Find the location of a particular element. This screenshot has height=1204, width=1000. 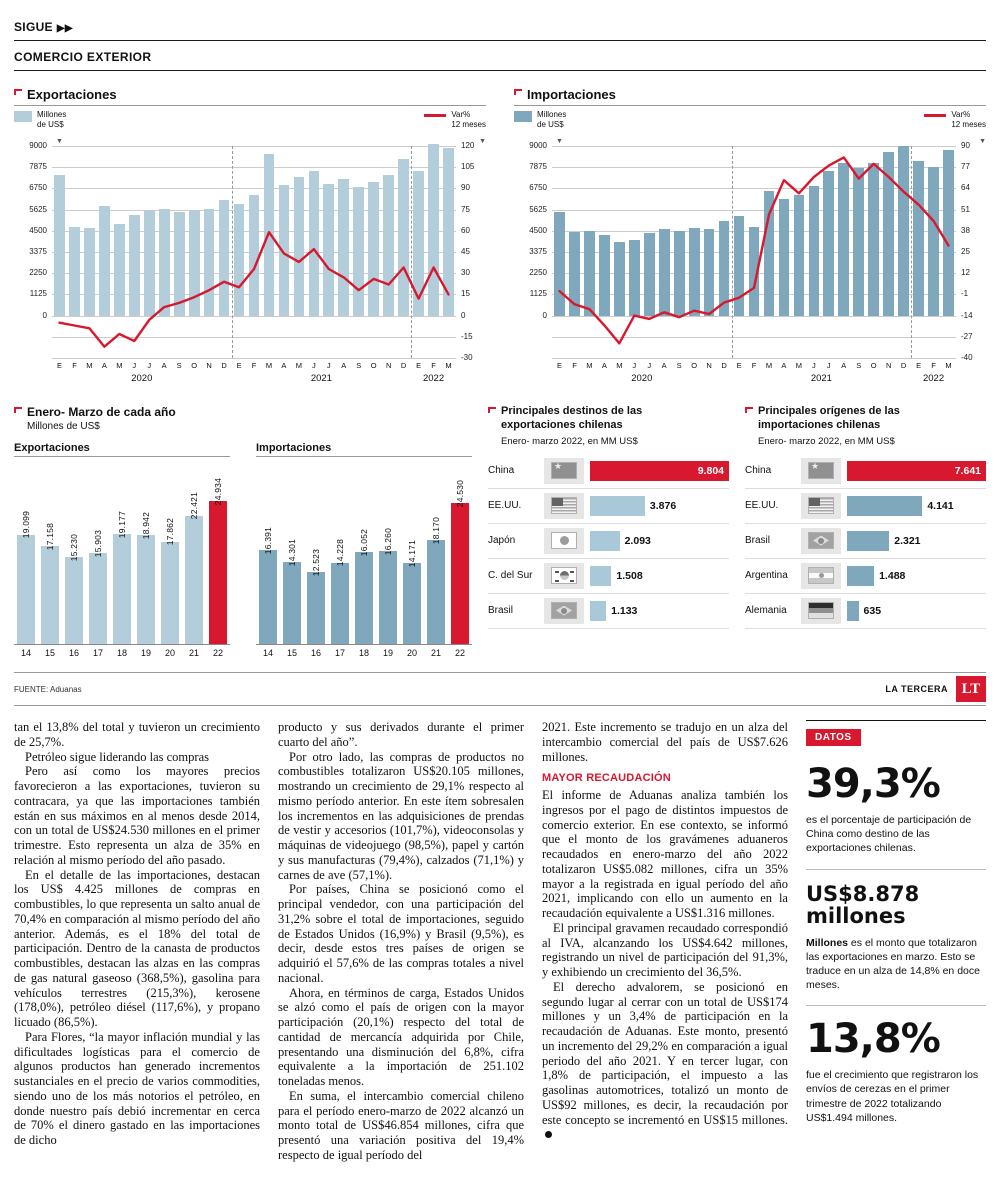

country-label: Alemania is located at coordinates (766, 610).